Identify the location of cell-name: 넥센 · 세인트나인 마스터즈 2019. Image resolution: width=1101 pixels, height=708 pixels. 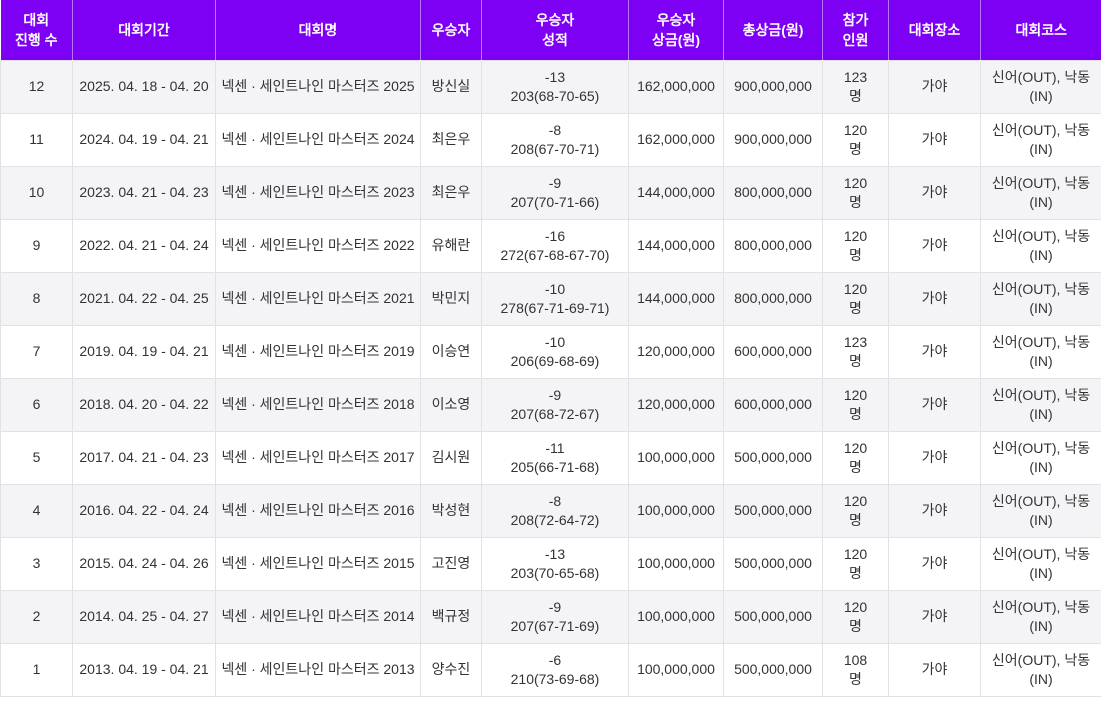
(318, 351).